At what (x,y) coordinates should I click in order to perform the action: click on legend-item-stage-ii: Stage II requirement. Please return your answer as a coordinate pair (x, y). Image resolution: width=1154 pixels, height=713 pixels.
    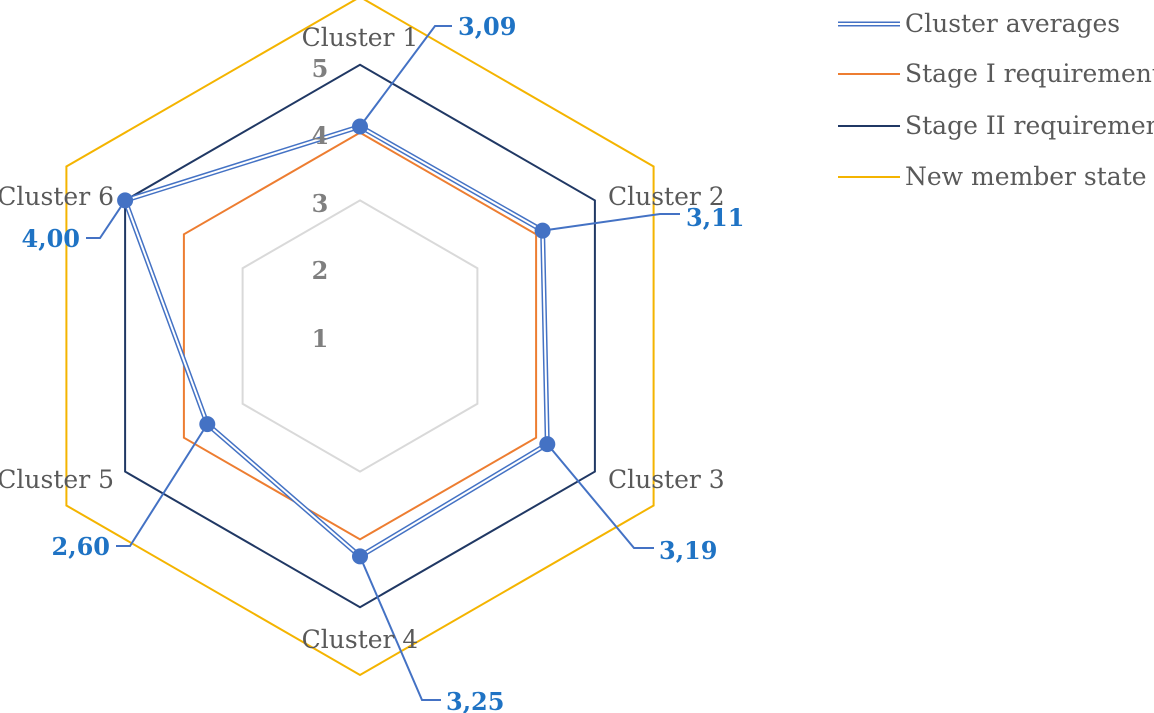
    Looking at the image, I should click on (996, 125).